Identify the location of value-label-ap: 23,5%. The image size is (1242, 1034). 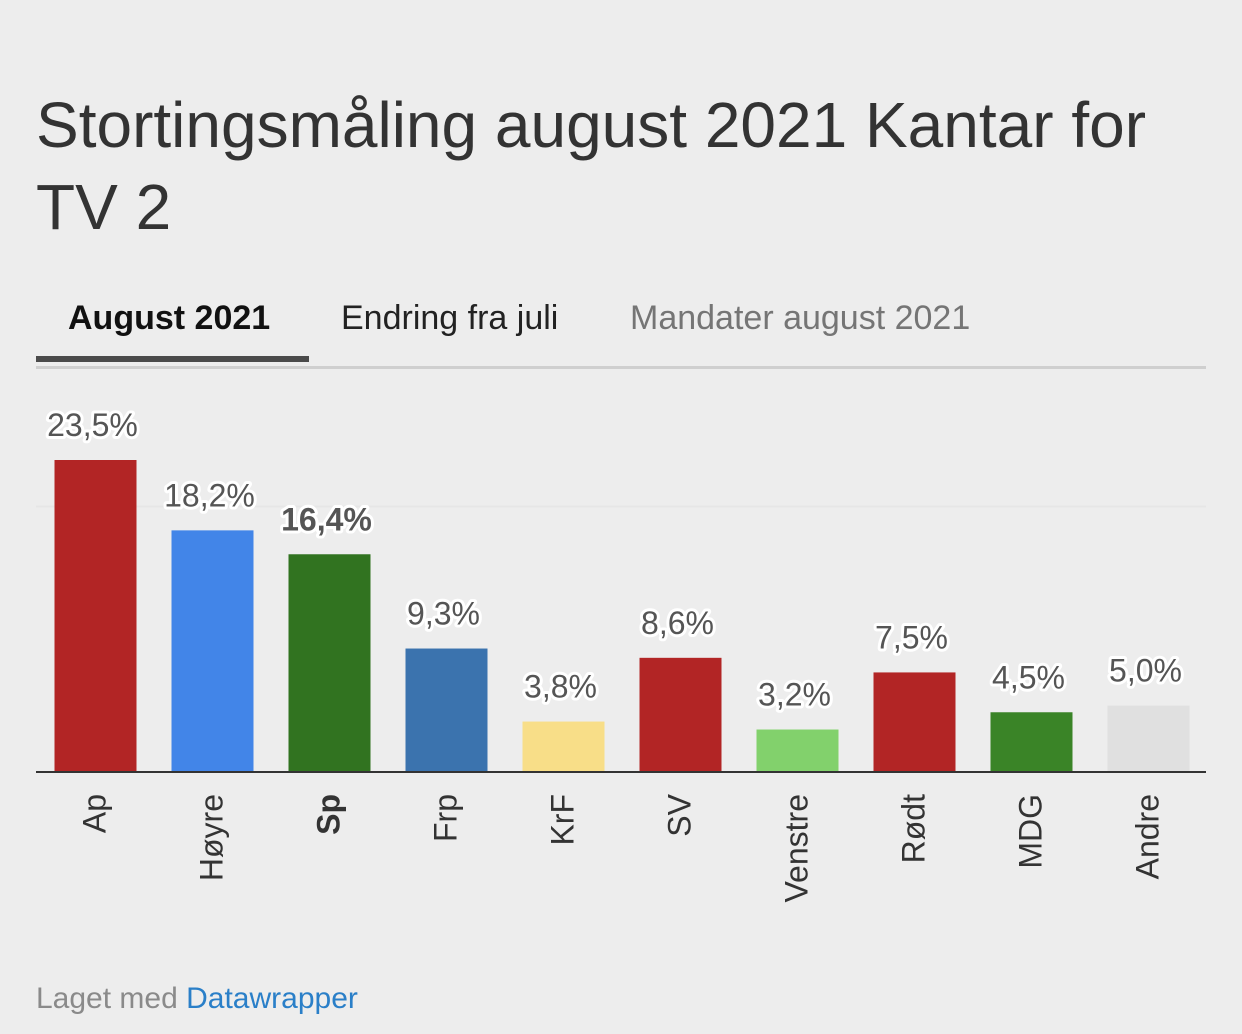
(92, 425).